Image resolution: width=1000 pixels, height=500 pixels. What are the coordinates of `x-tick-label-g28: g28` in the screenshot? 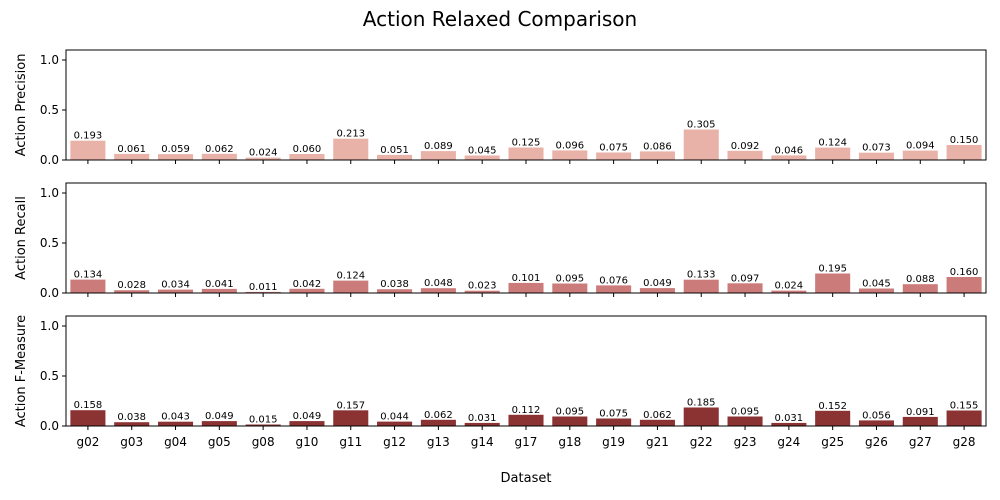 It's located at (964, 442).